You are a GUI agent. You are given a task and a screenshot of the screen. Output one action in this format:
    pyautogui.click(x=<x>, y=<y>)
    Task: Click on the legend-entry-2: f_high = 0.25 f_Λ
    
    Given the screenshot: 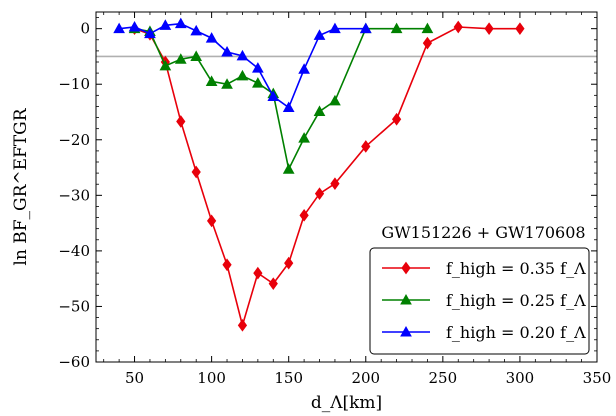 What is the action you would take?
    pyautogui.click(x=484, y=300)
    